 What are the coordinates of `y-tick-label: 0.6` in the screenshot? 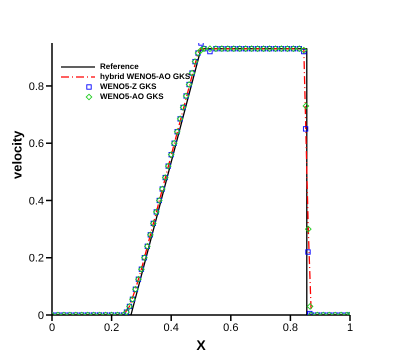 It's located at (36, 144).